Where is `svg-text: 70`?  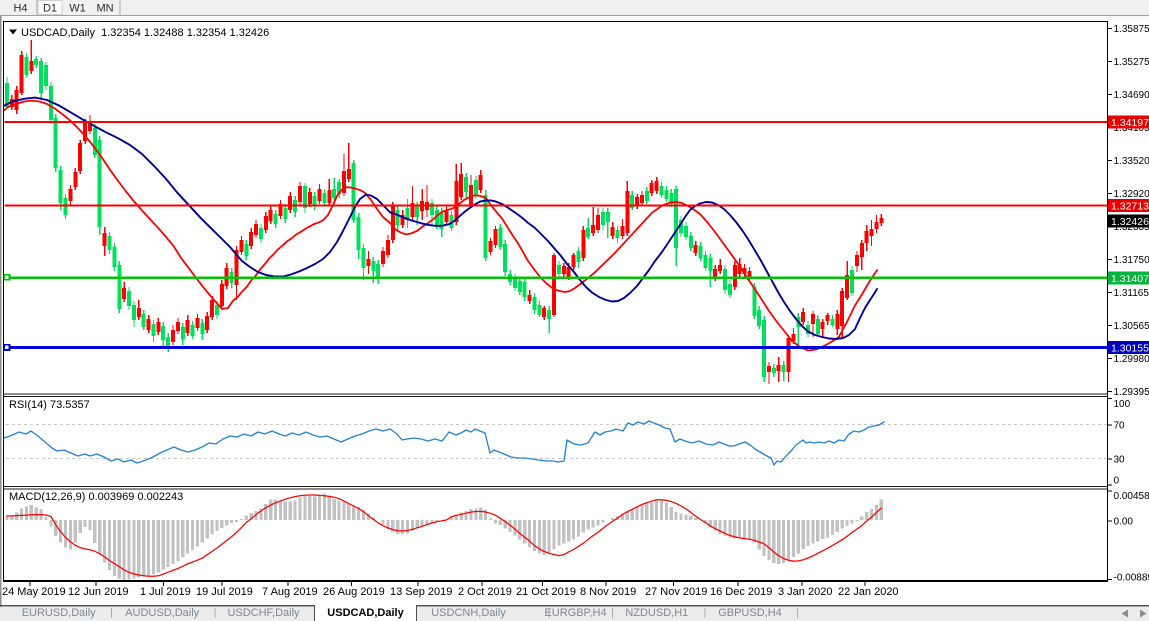
svg-text: 70 is located at coordinates (1120, 426).